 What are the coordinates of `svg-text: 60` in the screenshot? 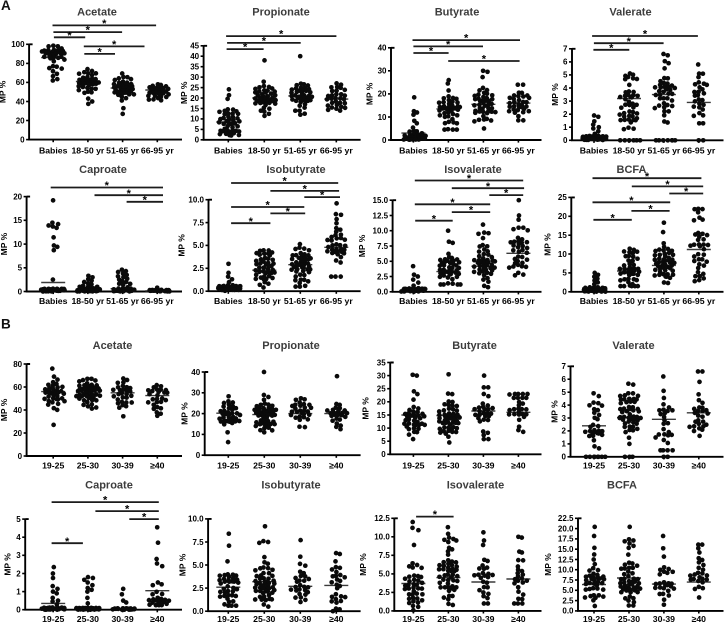 It's located at (20, 82).